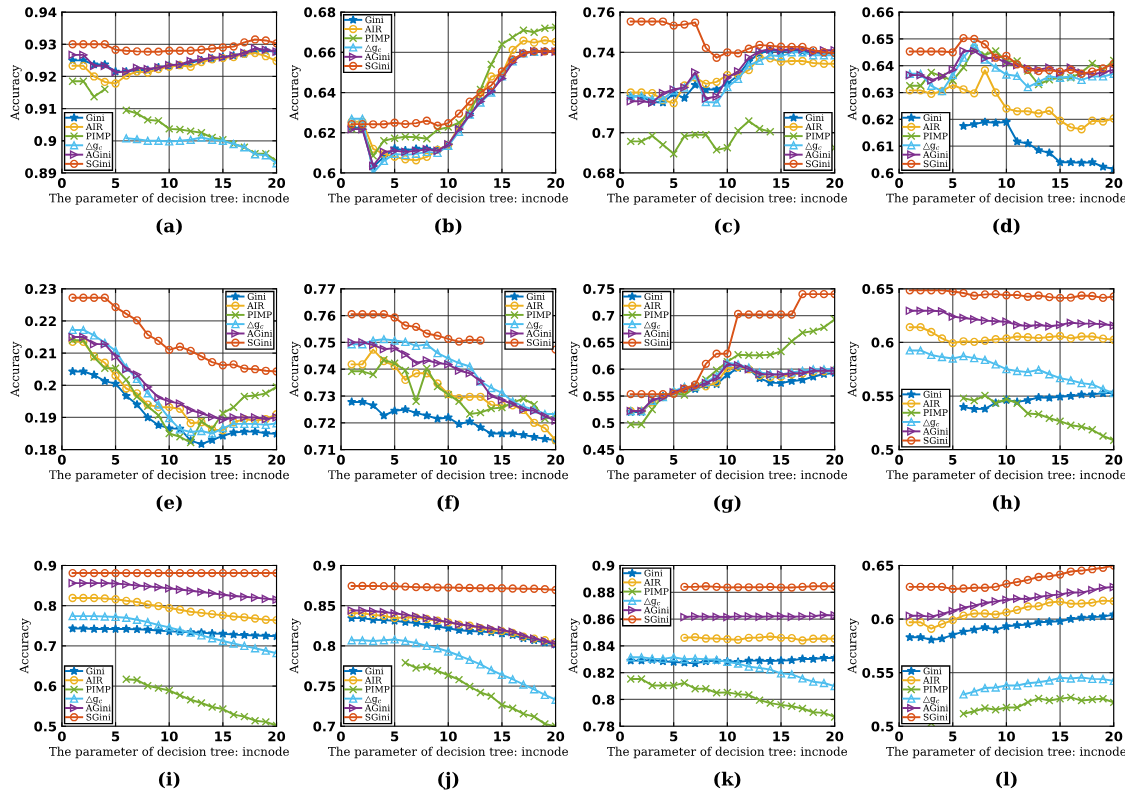 The width and height of the screenshot is (1125, 807). What do you see at coordinates (599, 92) in the screenshot?
I see `y-tick-label: 0.72` at bounding box center [599, 92].